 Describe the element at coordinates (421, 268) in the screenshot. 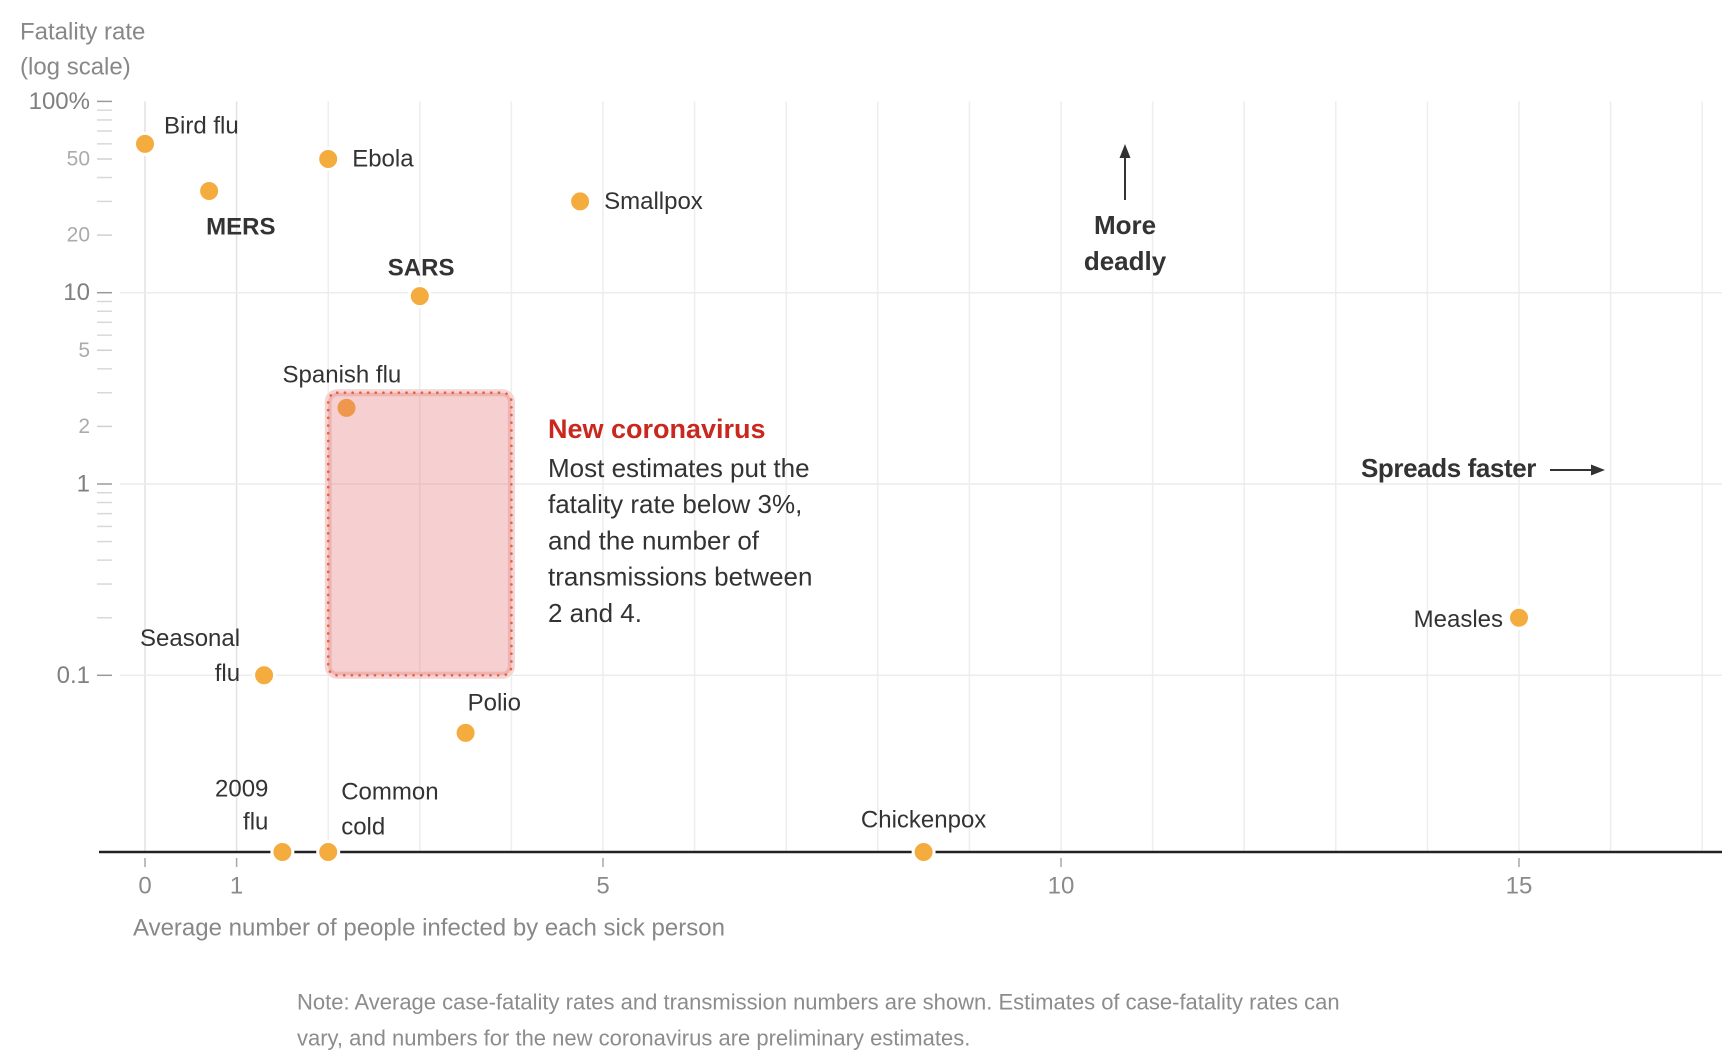

I see `point-label-sars: SARS` at that location.